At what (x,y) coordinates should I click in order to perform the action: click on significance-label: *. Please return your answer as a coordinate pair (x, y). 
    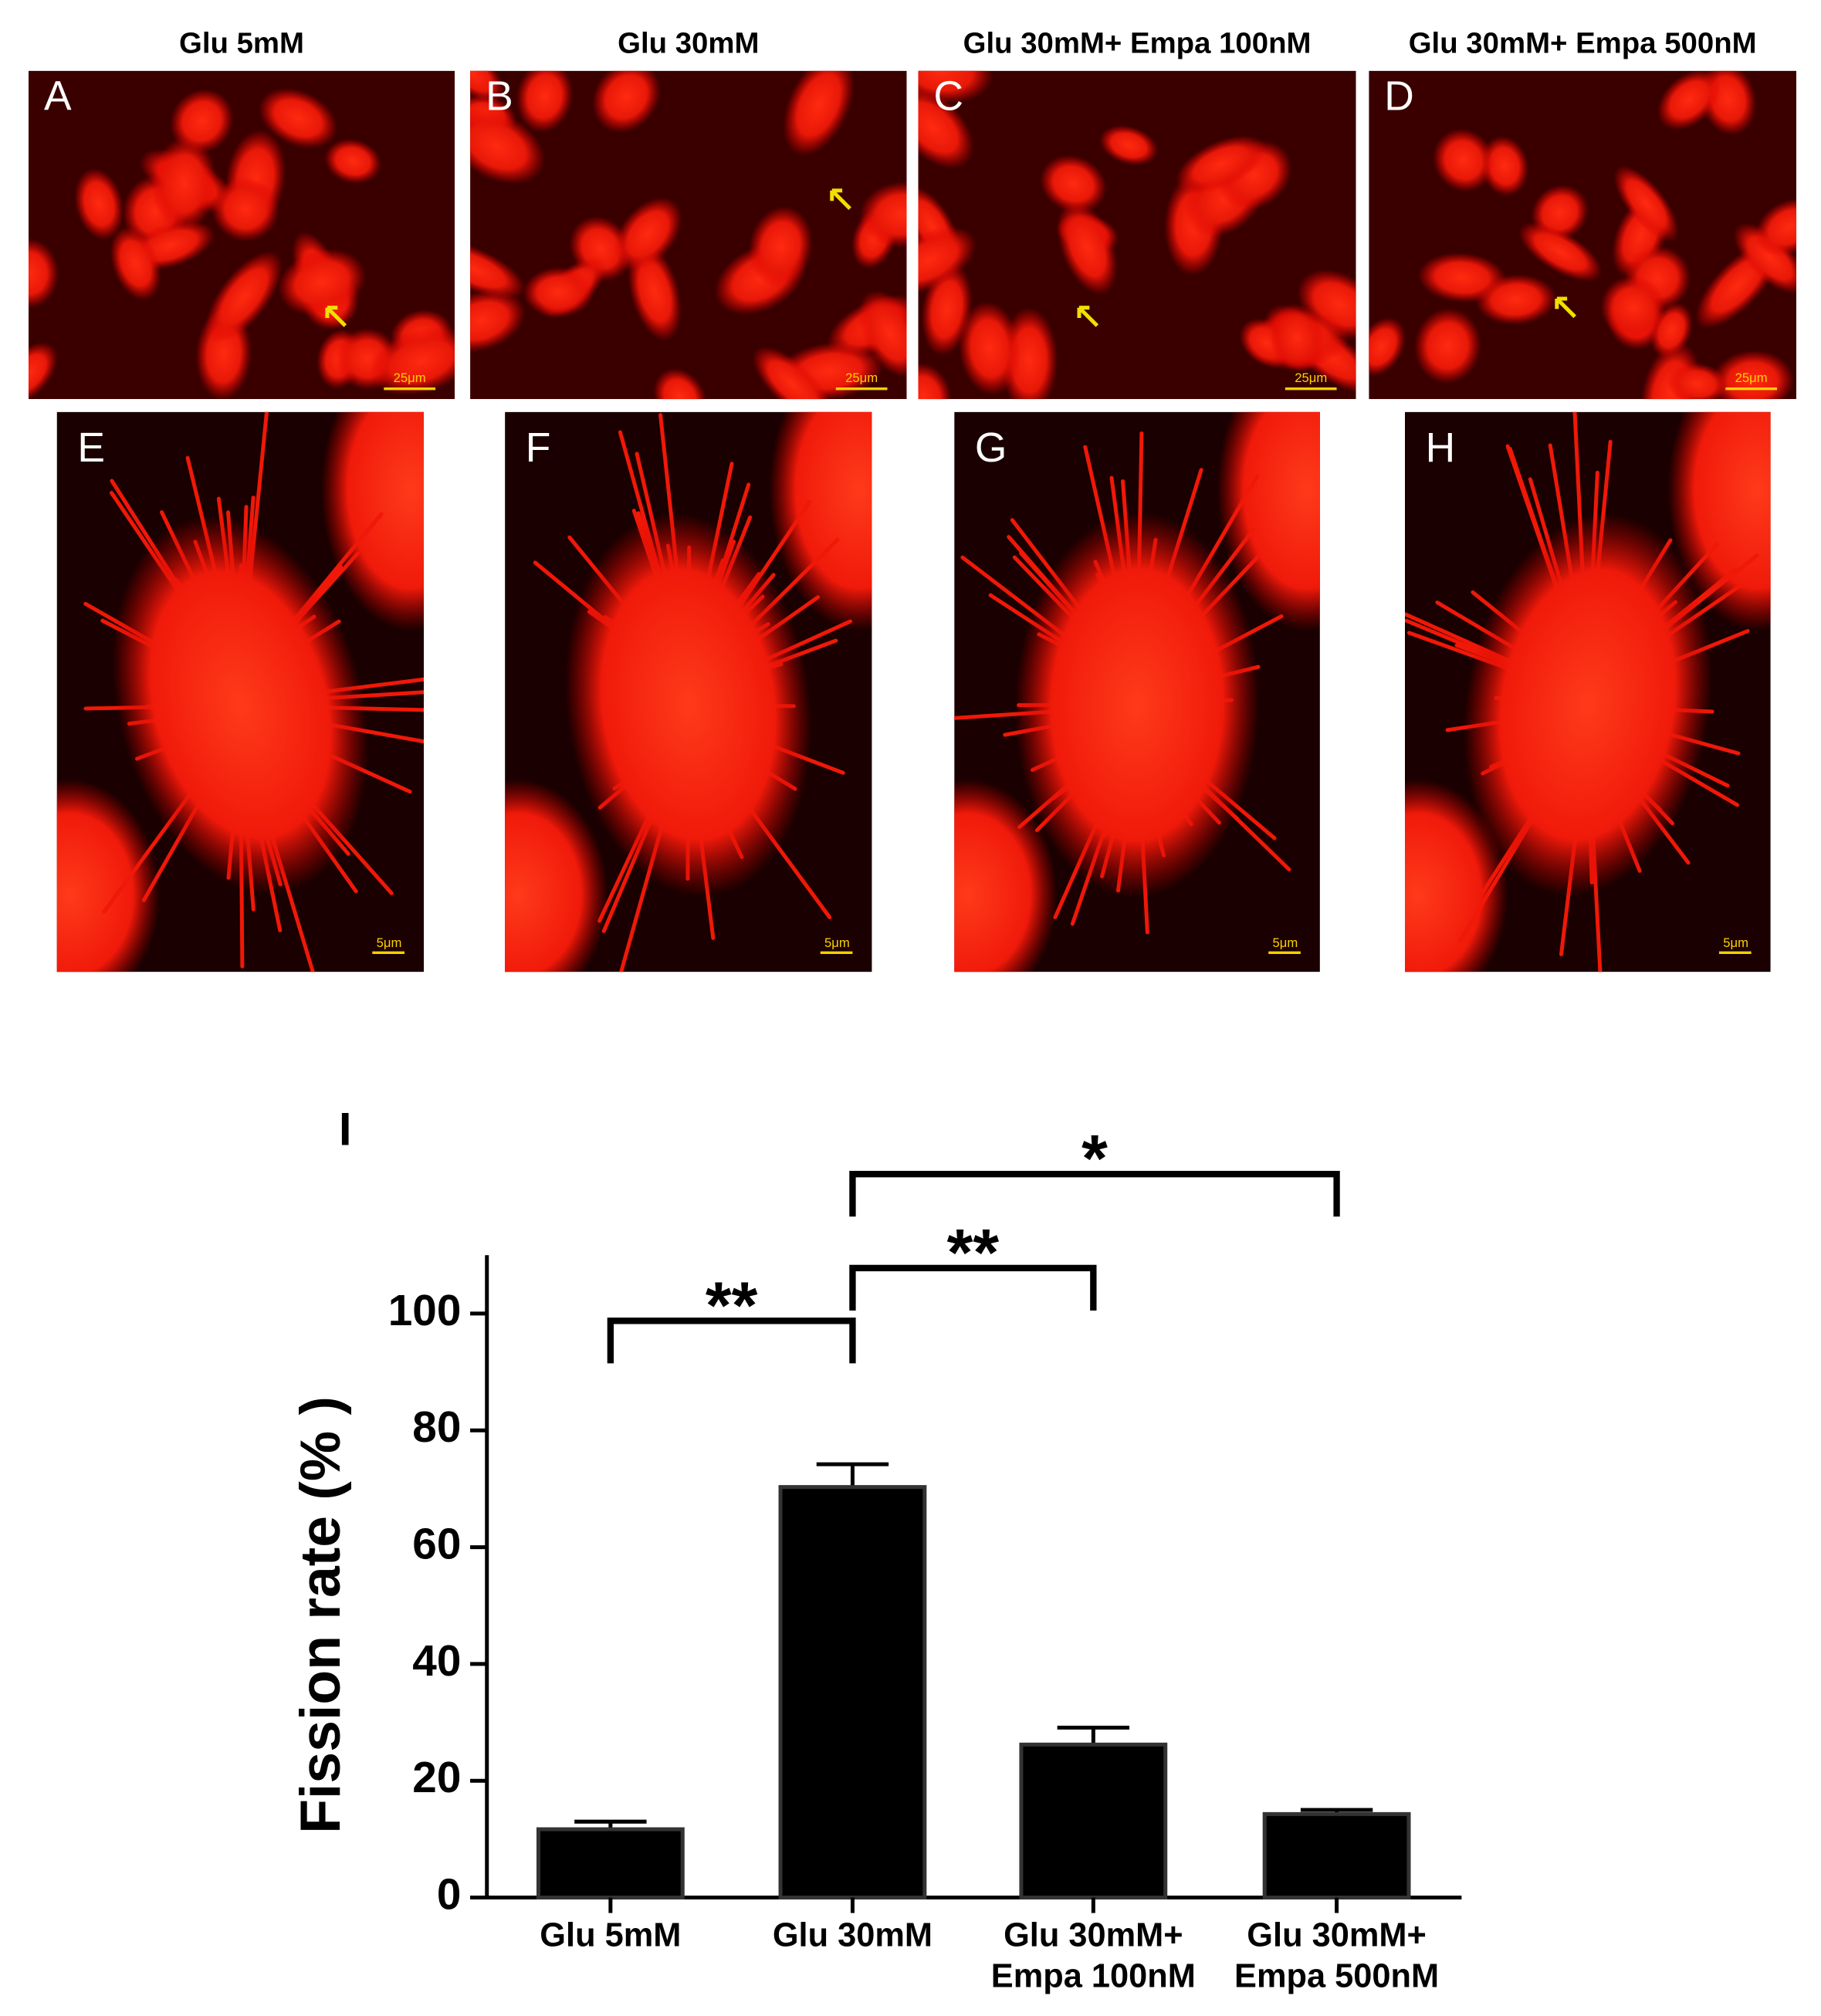
    Looking at the image, I should click on (1094, 1158).